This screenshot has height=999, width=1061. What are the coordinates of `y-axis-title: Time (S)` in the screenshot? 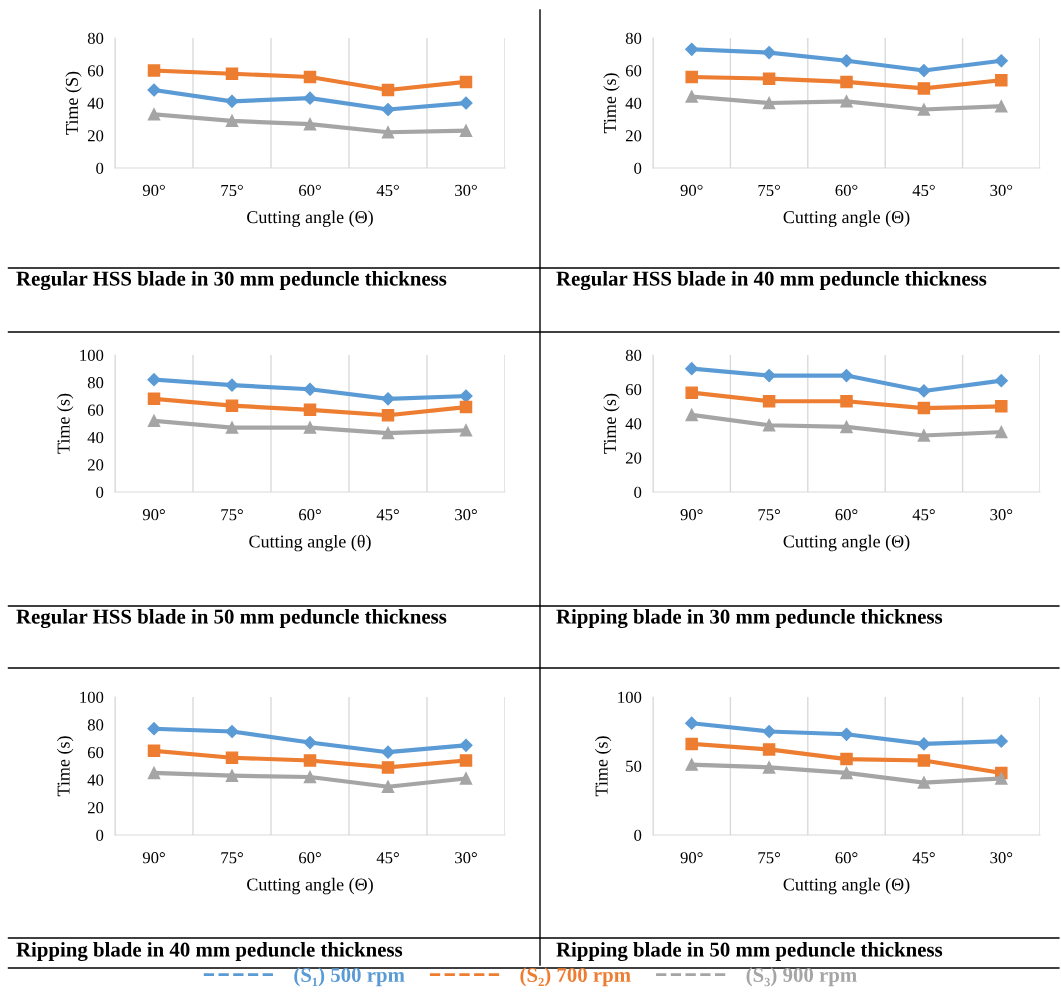 It's located at (73, 103).